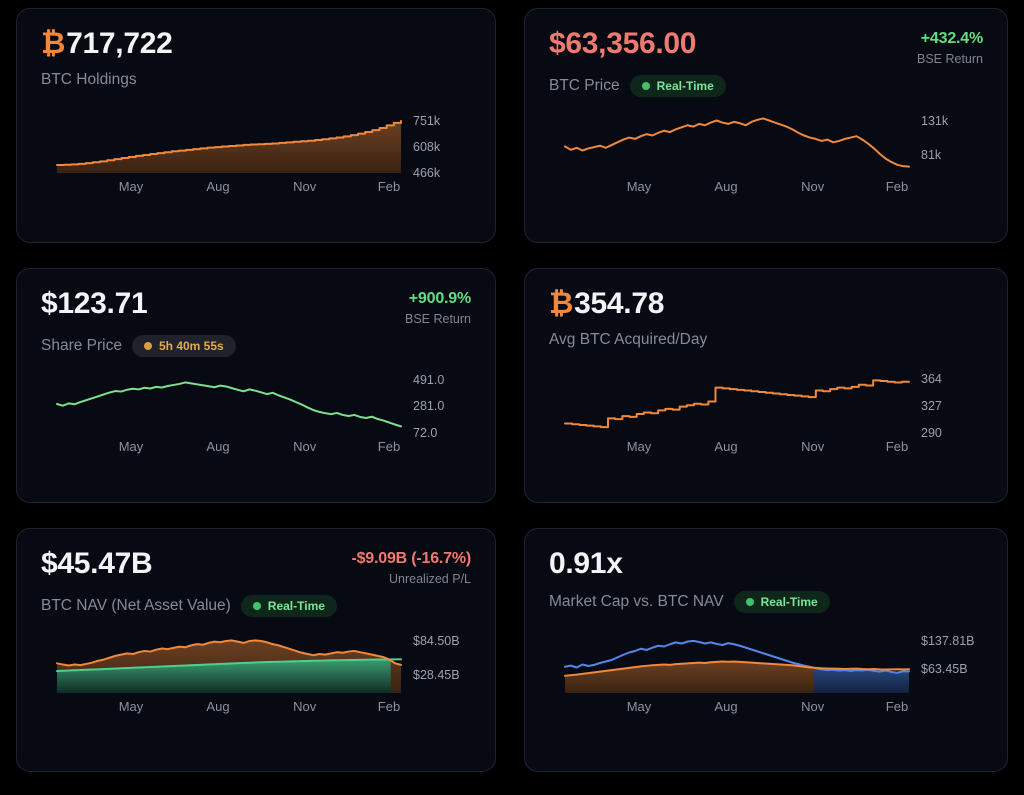 The image size is (1024, 795). I want to click on metric-value: 0.91x, so click(586, 564).